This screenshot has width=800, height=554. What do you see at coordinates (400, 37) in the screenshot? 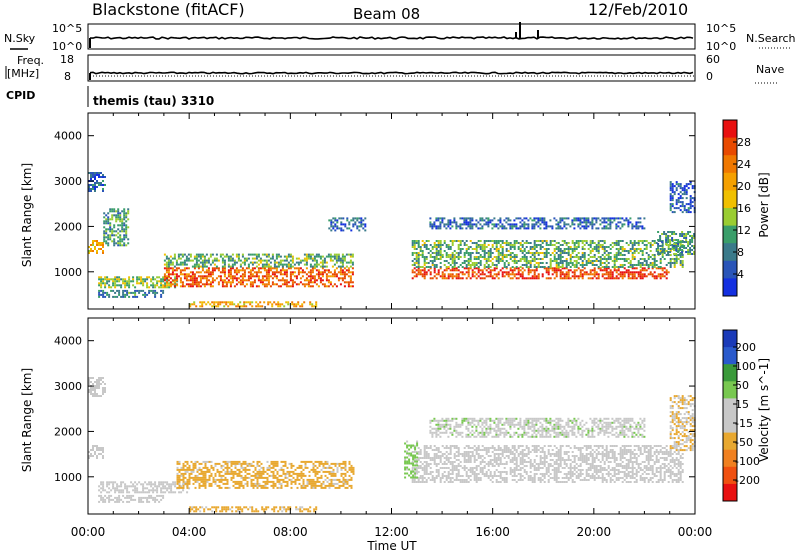
I see `noise-panel: N.Sky 10^5 10^0 10^5 10^0 N.Search` at bounding box center [400, 37].